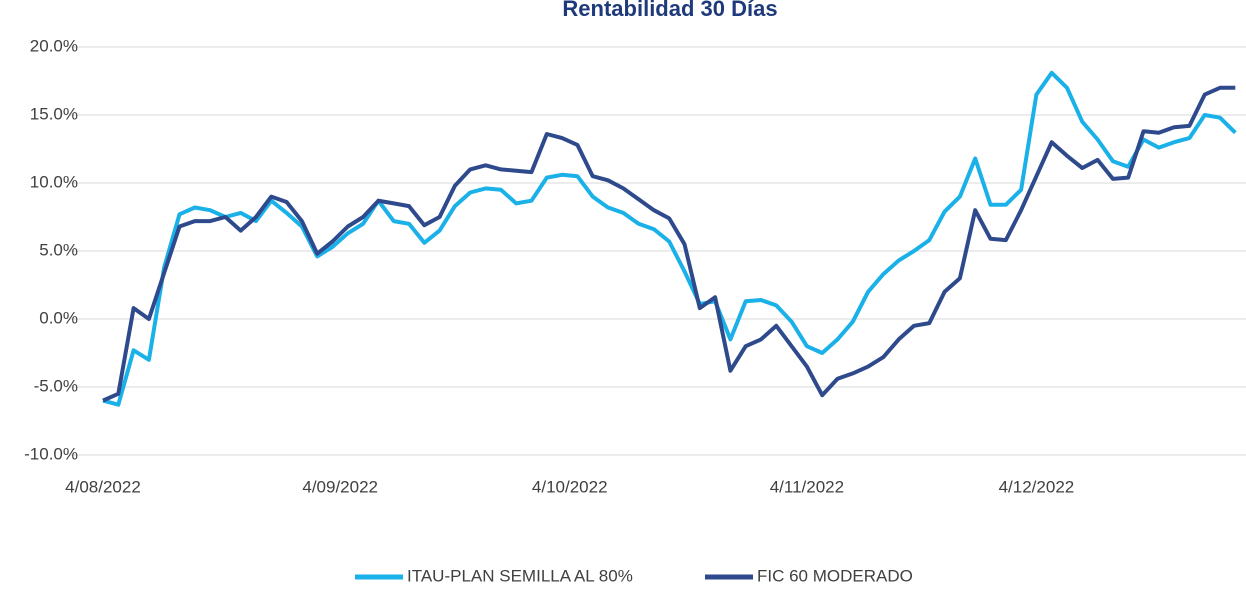 This screenshot has height=589, width=1246. Describe the element at coordinates (570, 486) in the screenshot. I see `x-tick-label: 4/10/2022` at that location.